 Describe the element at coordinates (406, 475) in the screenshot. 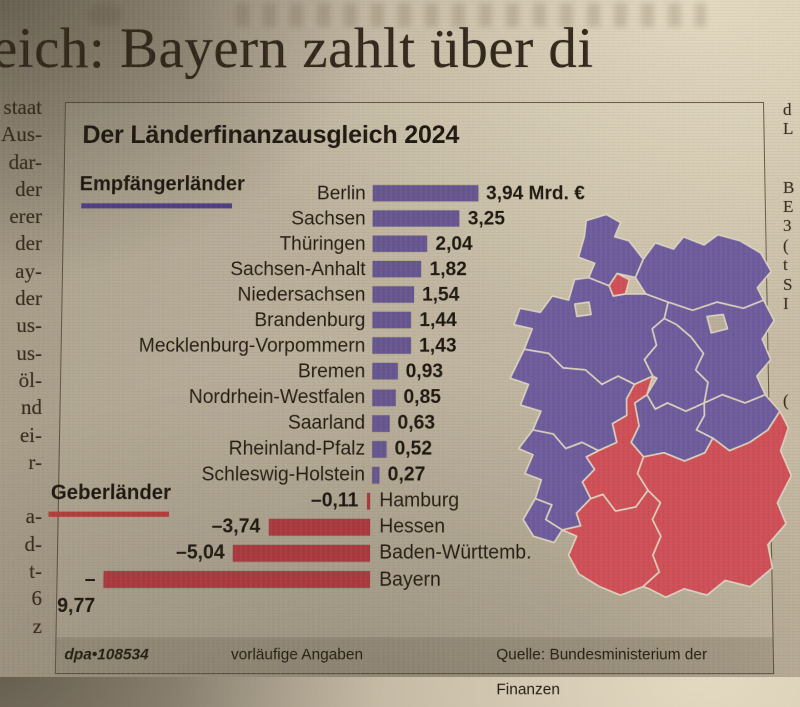

I see `bar-value: 0,27` at that location.